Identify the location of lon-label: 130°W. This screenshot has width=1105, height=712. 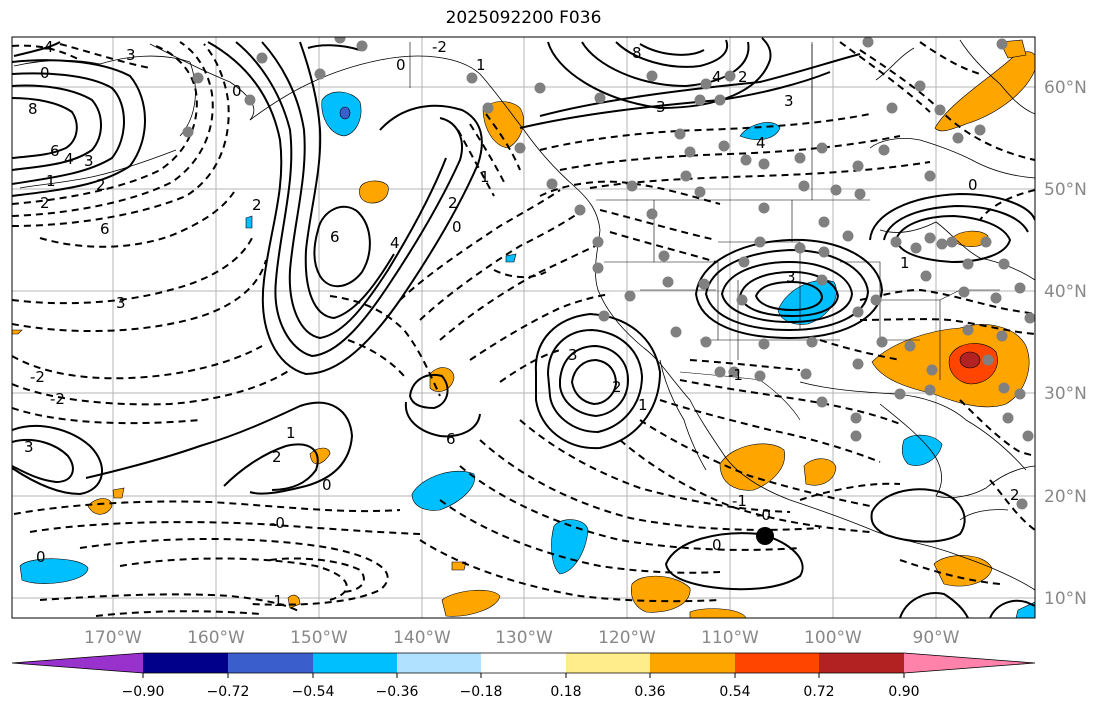
(524, 638).